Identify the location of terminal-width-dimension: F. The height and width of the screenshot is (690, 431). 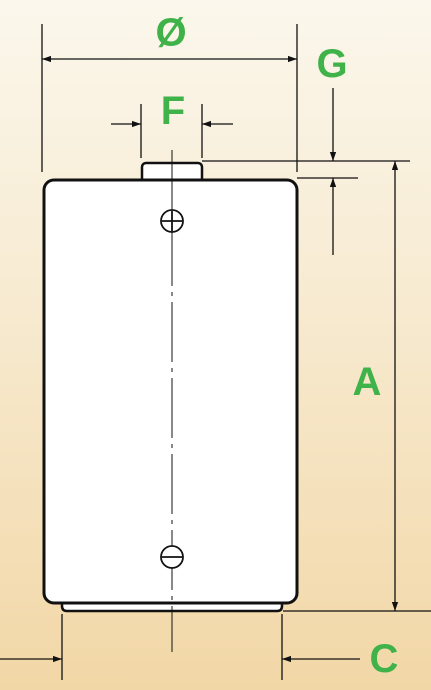
(172, 123).